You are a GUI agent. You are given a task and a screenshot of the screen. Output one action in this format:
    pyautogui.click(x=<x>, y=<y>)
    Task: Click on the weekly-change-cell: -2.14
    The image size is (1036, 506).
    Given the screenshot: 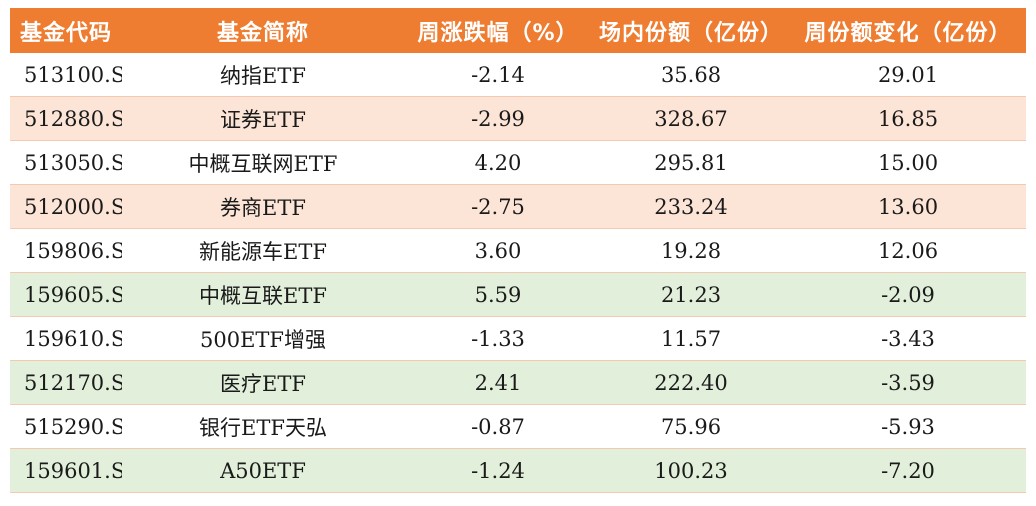 What is the action you would take?
    pyautogui.click(x=498, y=74)
    